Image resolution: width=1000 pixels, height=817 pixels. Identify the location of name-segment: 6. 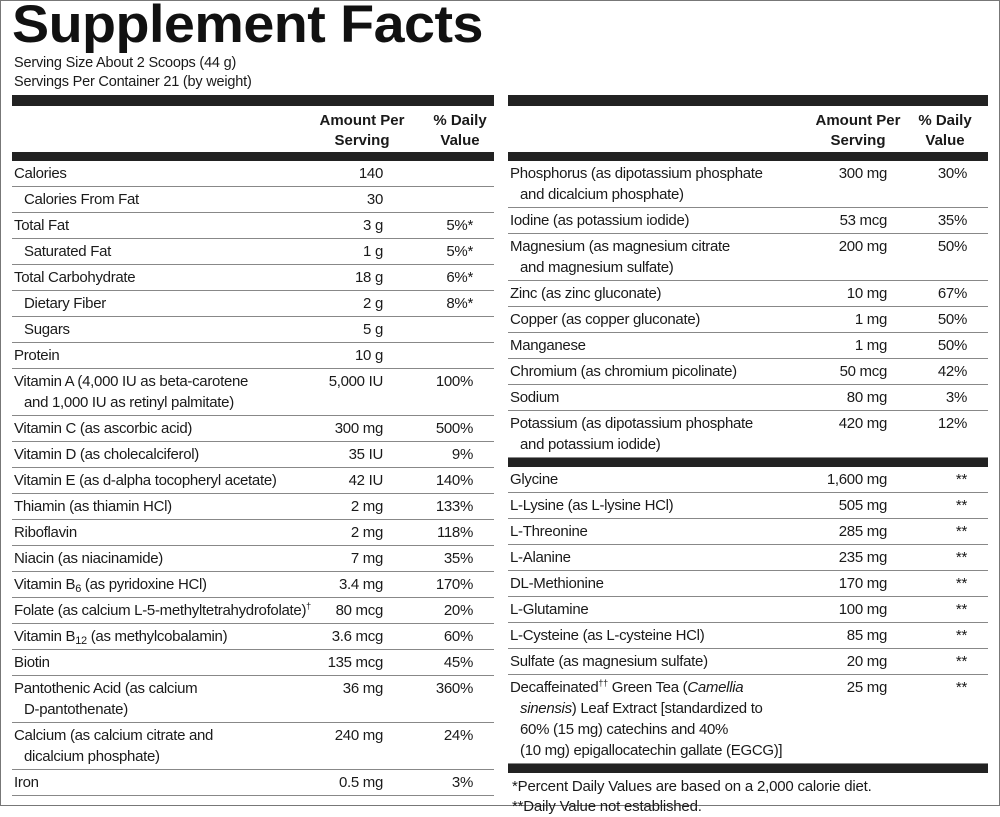
(78, 589).